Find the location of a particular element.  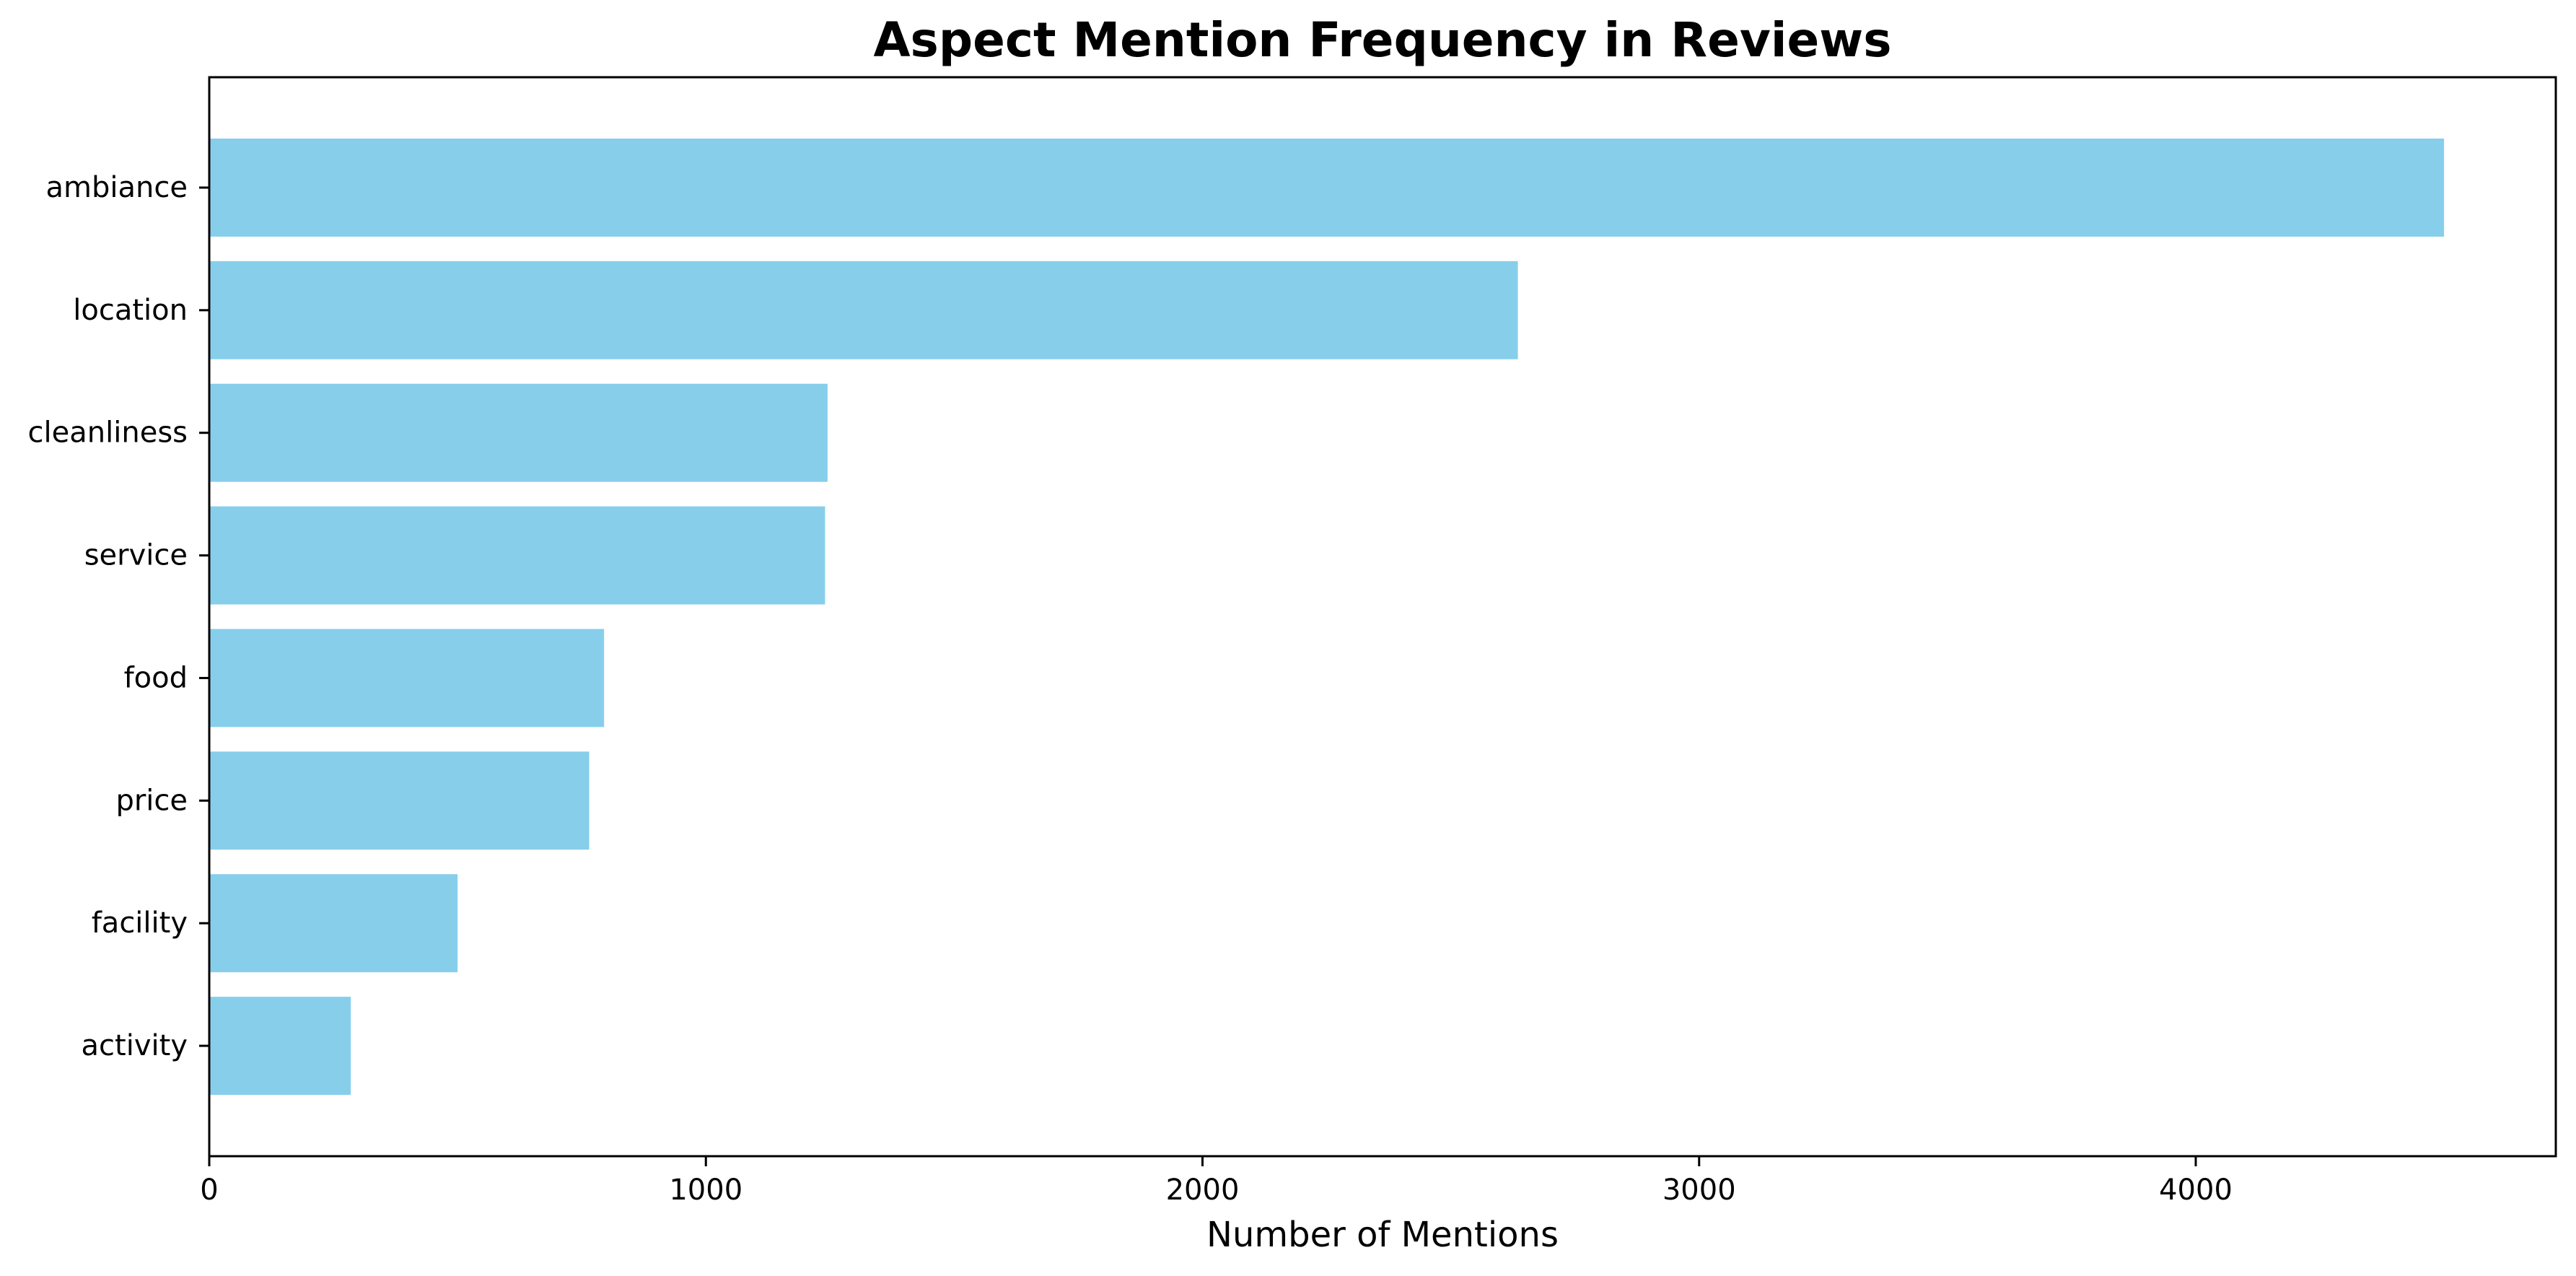

bar-location is located at coordinates (864, 310).